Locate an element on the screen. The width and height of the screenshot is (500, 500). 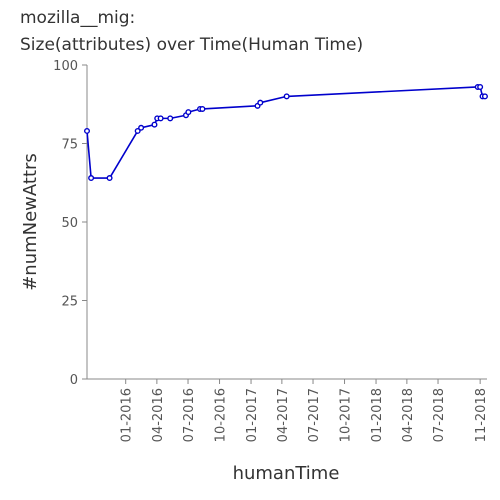
chart-title-line-2: Size(attributes) over Time(Human Time) is located at coordinates (191, 45).